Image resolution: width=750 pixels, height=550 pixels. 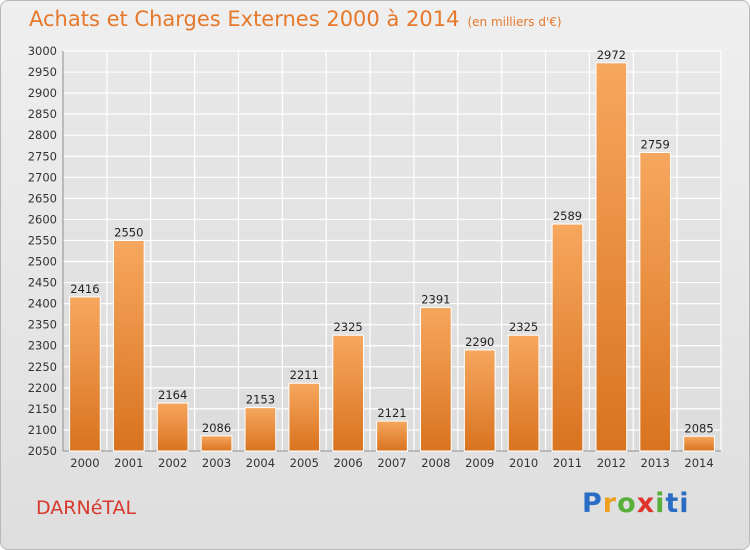 What do you see at coordinates (304, 463) in the screenshot?
I see `x-tick-label: 2005` at bounding box center [304, 463].